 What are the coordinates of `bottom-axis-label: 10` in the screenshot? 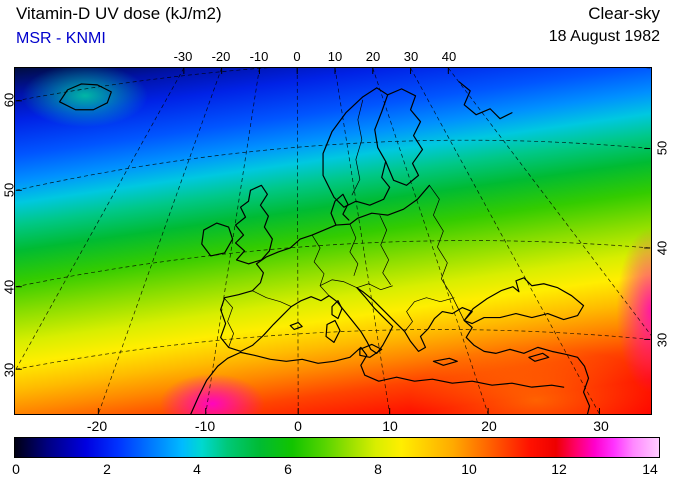 It's located at (390, 426).